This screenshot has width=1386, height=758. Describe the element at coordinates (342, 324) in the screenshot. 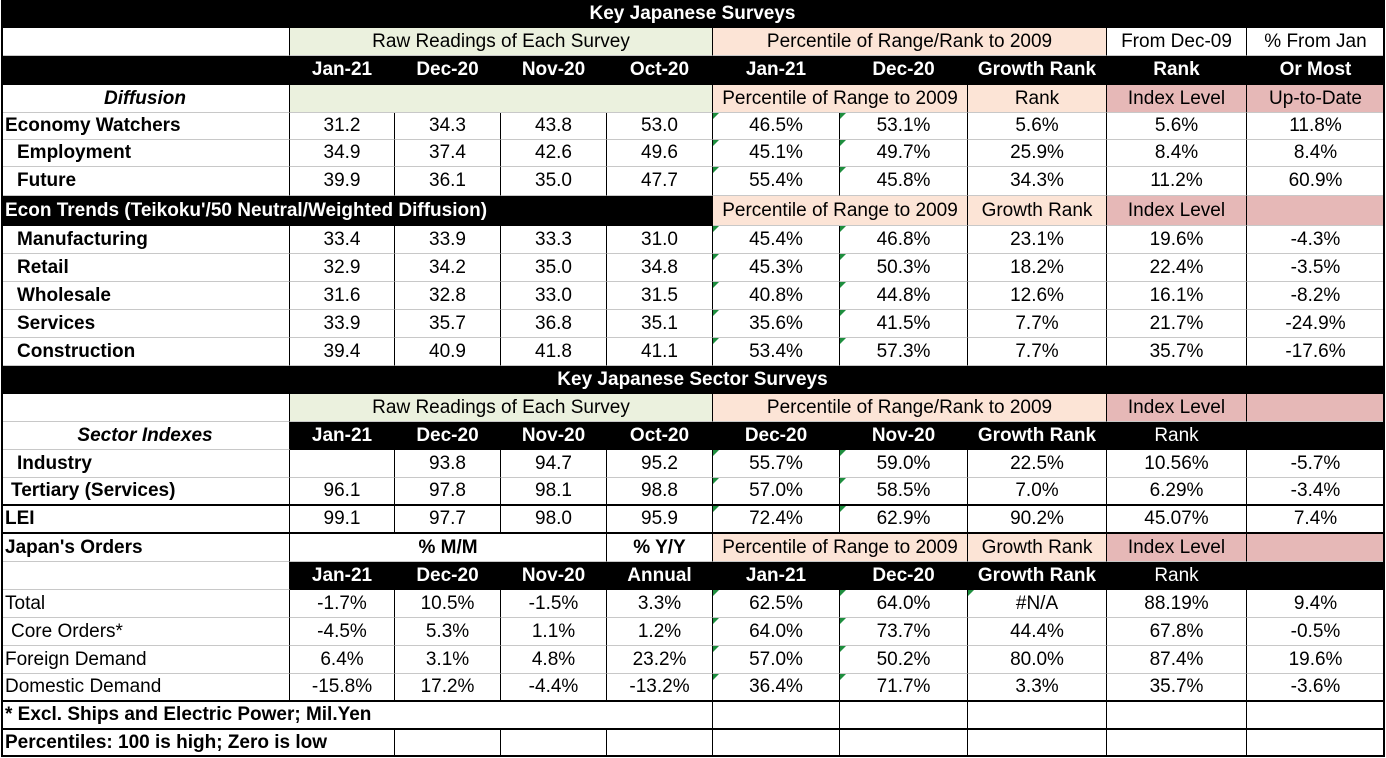

I see `cell: 33.9` at that location.